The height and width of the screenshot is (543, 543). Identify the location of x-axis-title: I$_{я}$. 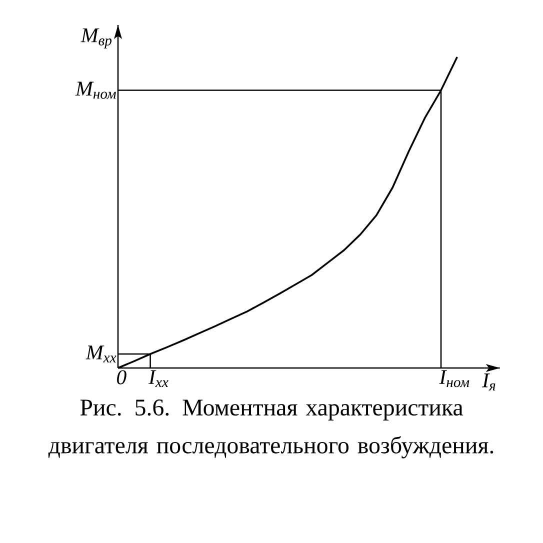
(489, 382).